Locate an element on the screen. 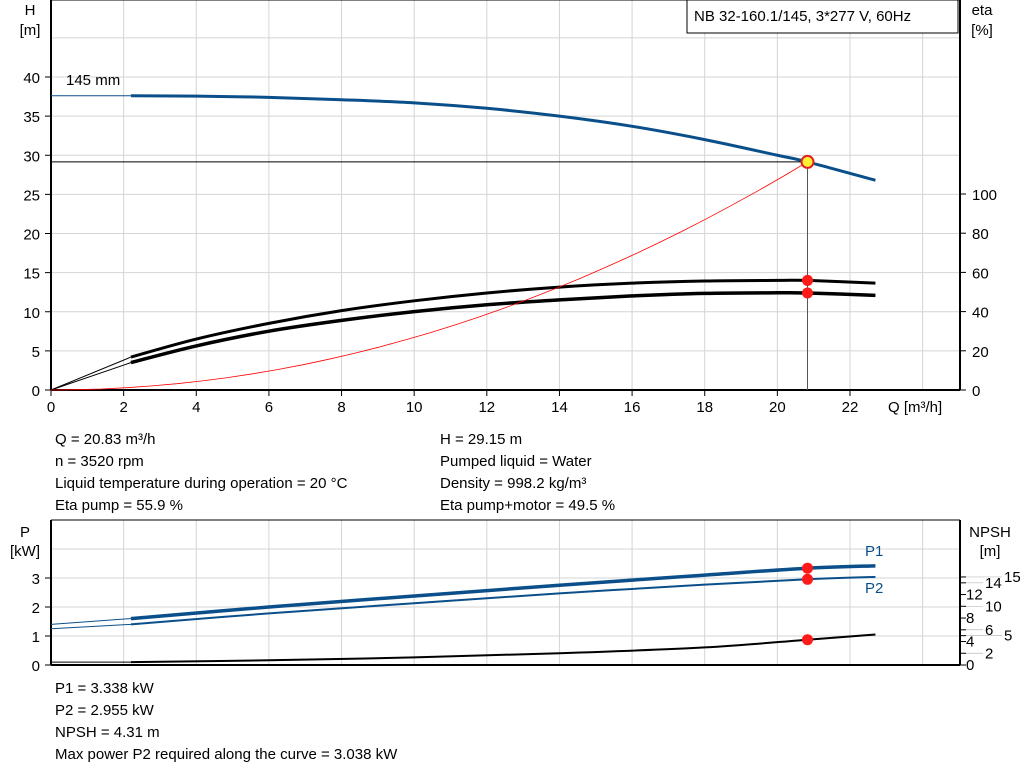 This screenshot has width=1024, height=781. info-liquid: Pumped liquid = Water is located at coordinates (516, 461).